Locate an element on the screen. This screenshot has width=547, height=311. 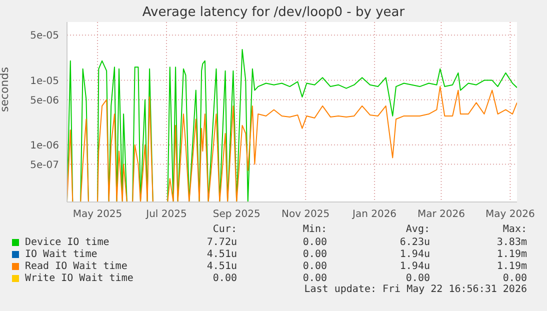
x-tick-label: May 2025 is located at coordinates (97, 214).